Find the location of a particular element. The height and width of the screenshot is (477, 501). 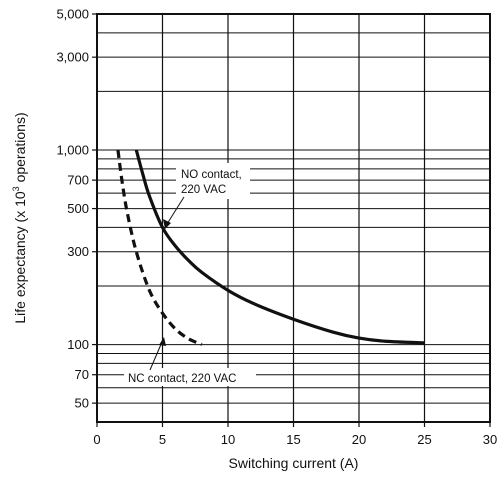

y-tick-label: 5,000 is located at coordinates (72, 14).